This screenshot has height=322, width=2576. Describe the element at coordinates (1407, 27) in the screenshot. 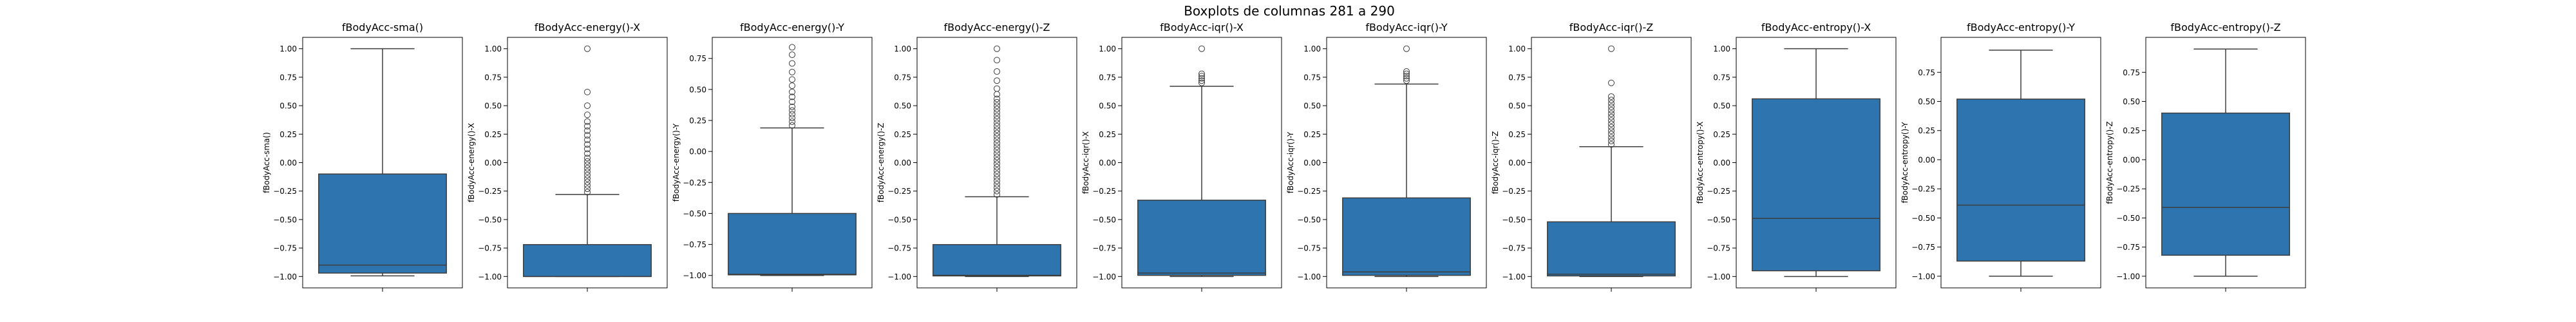

I see `subplot-title: fBodyAcc-iqr()-Y` at that location.